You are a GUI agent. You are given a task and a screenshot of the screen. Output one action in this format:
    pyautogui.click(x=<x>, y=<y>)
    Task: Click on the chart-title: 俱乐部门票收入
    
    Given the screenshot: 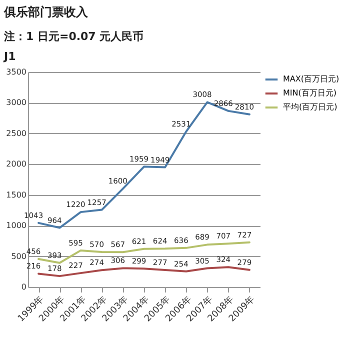 What is the action you would take?
    pyautogui.click(x=46, y=12)
    